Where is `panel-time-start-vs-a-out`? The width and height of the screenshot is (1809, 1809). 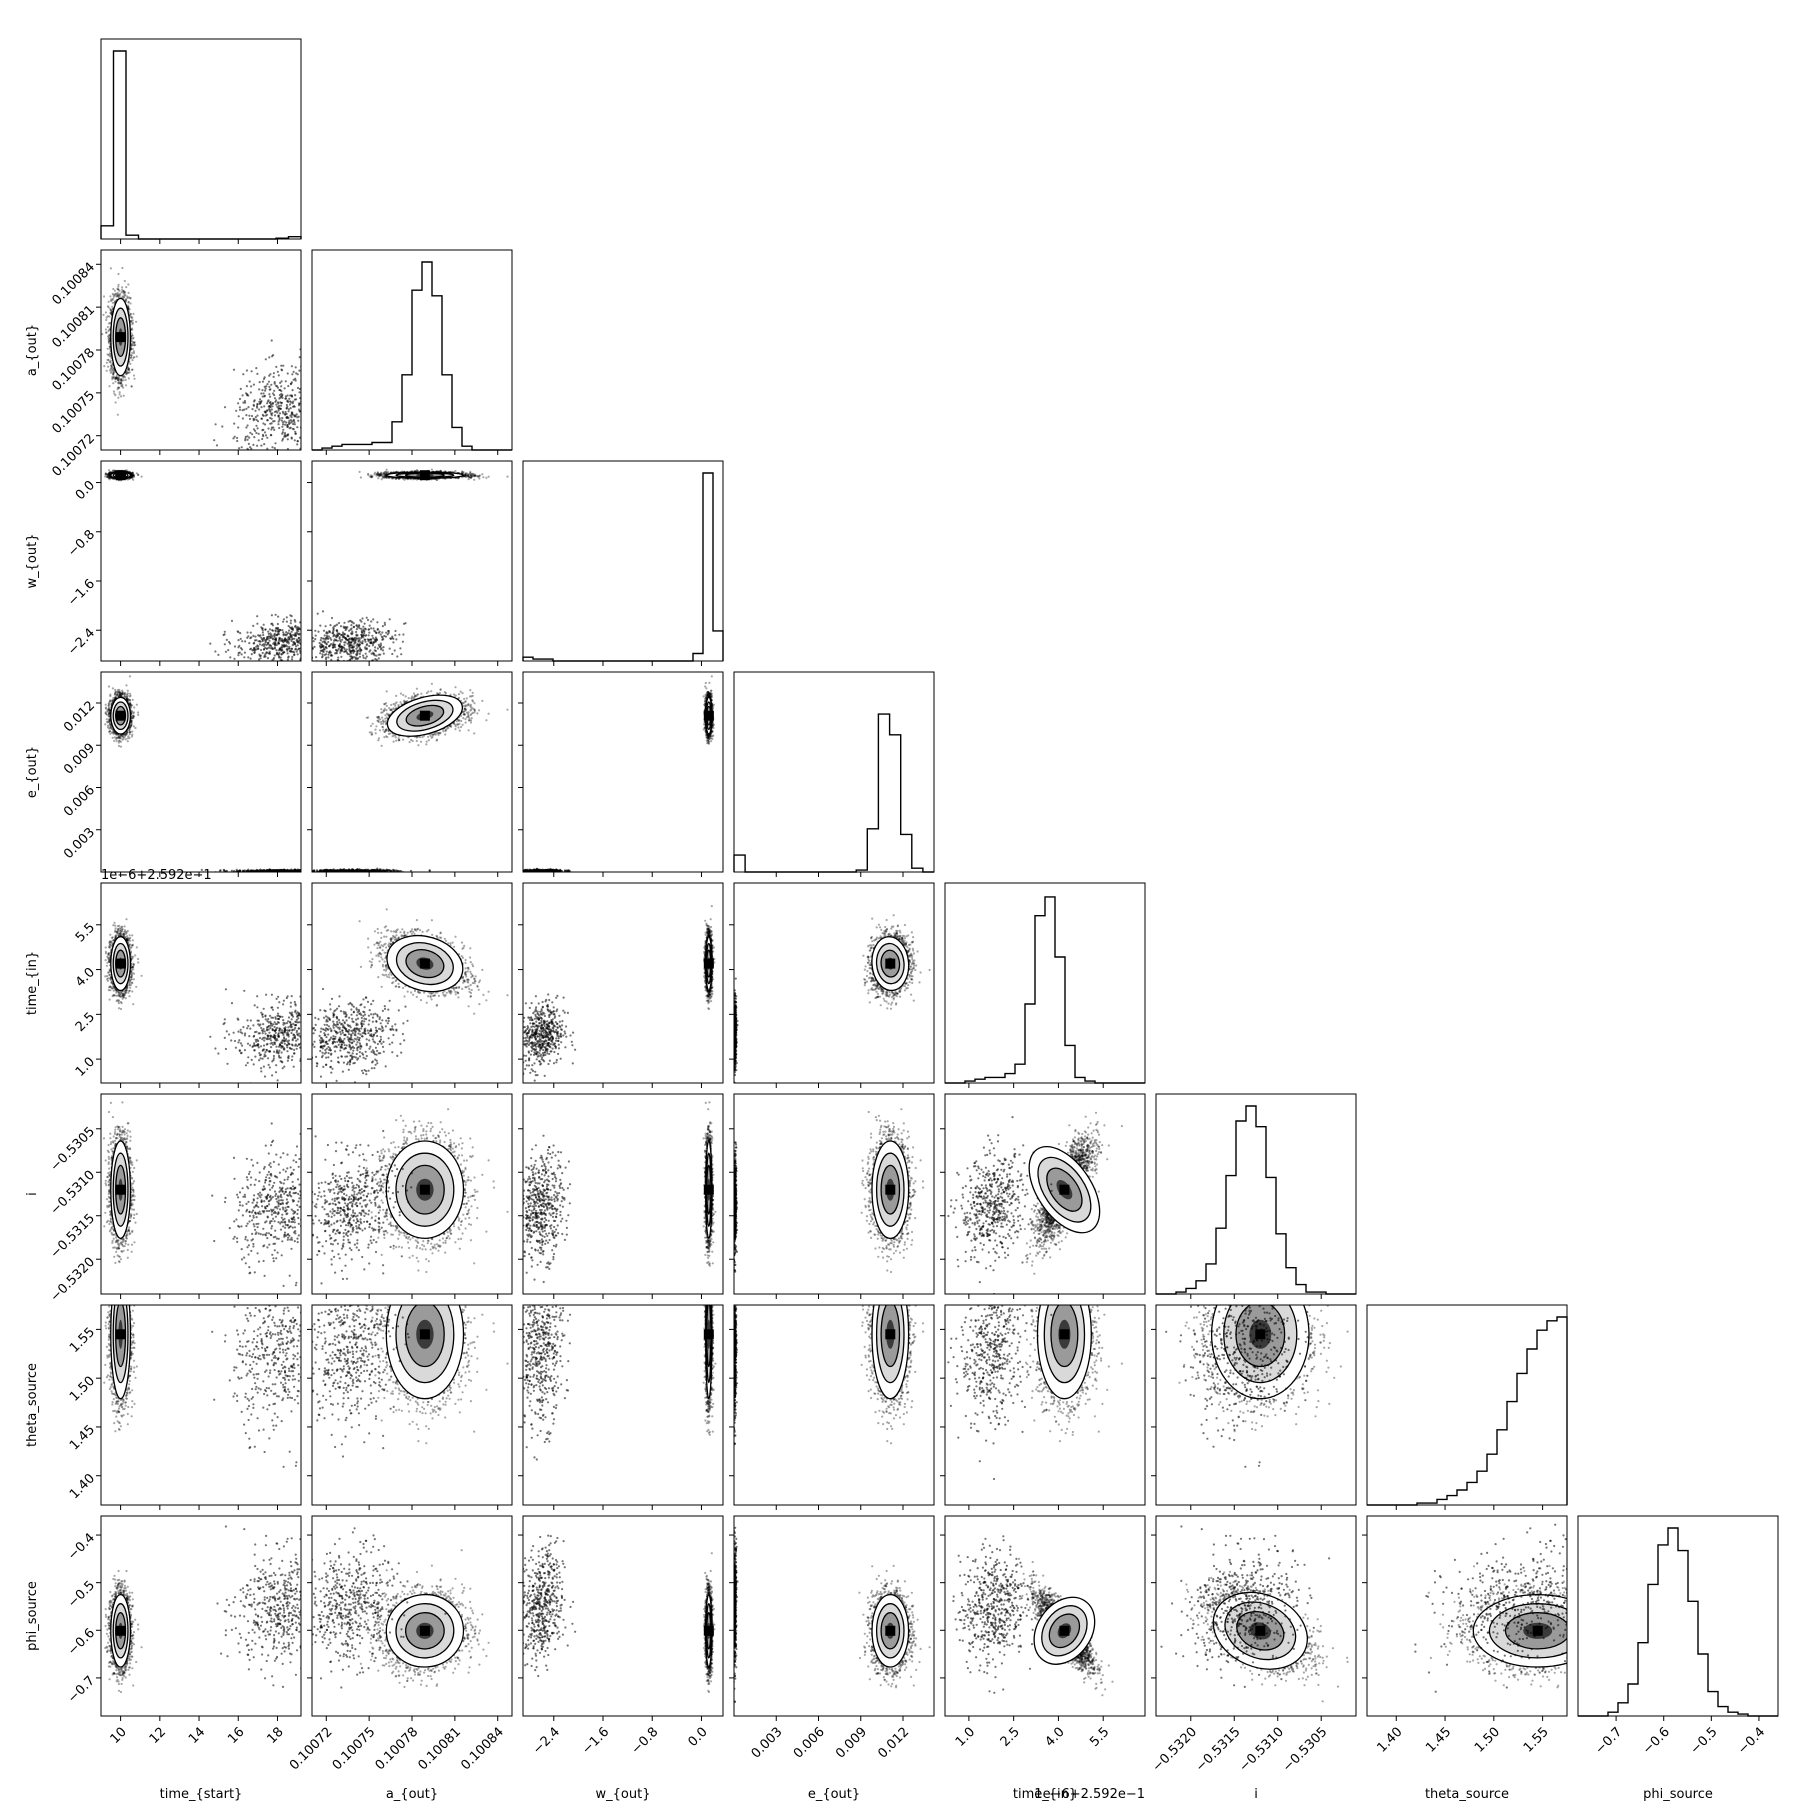
panel-time-start-vs-a-out is located at coordinates (229, 373).